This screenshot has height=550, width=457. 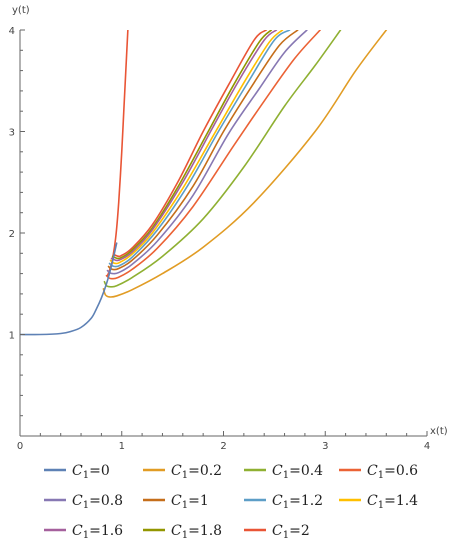 What do you see at coordinates (196, 472) in the screenshot?
I see `legend-label: C1=0.2` at bounding box center [196, 472].